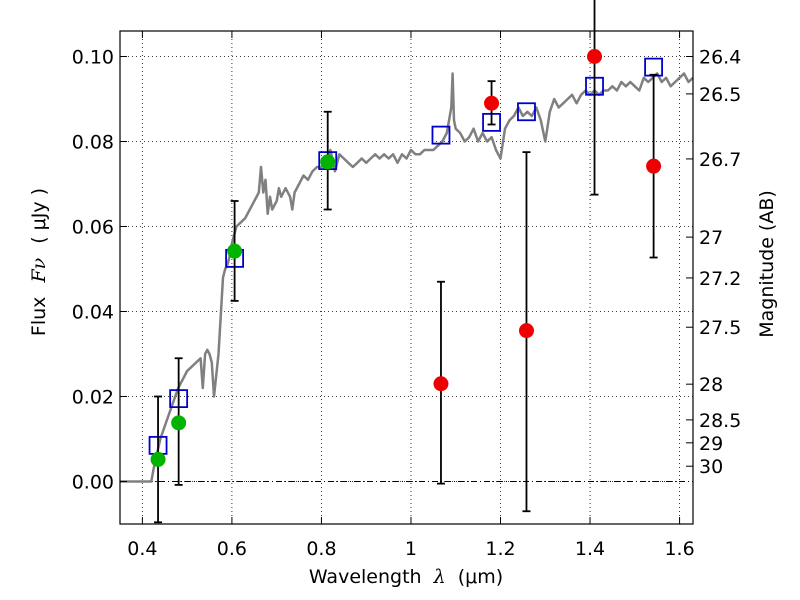 The height and width of the screenshot is (600, 800). I want to click on x-tick-label: 1.4, so click(590, 549).